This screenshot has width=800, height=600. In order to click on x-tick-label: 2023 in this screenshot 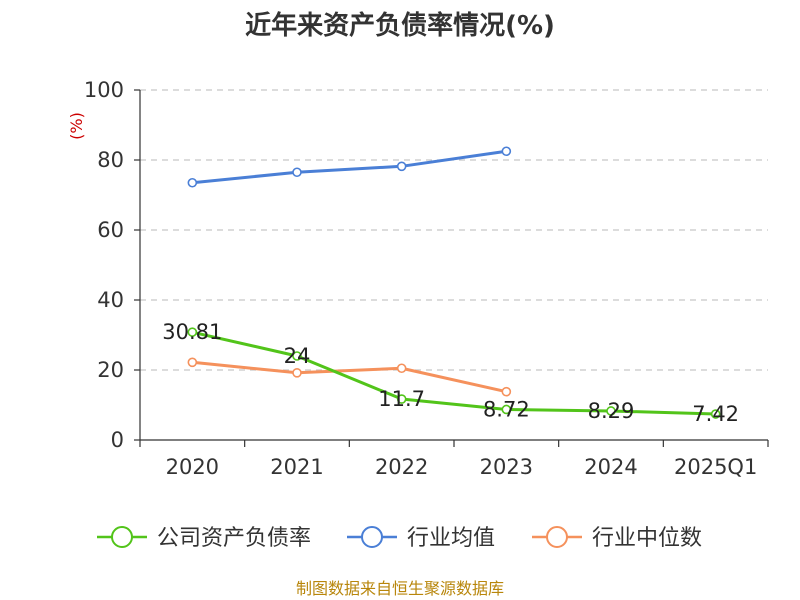, I will do `click(506, 467)`.